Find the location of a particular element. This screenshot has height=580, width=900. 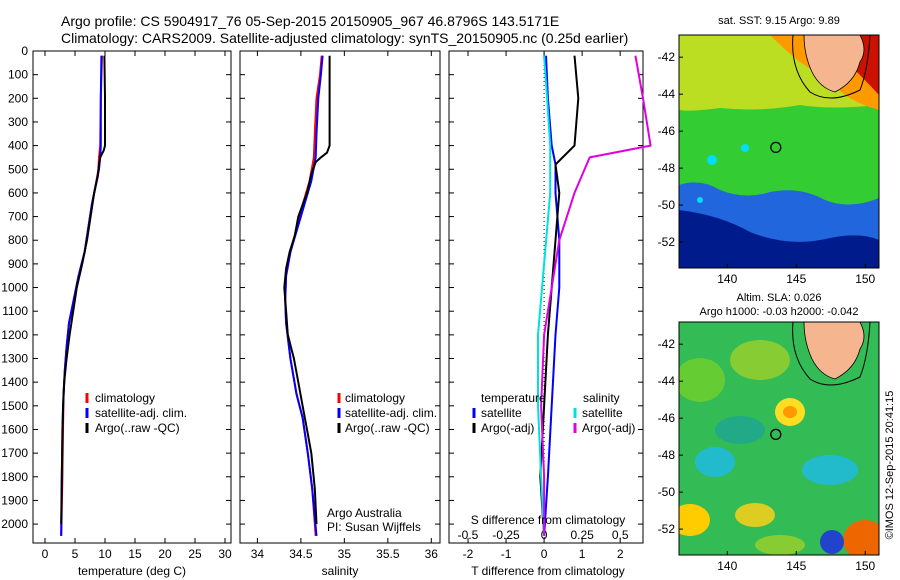

sla-map-subtitle: Argo h1000: -0.03 h2000: -0.042 is located at coordinates (778, 312).